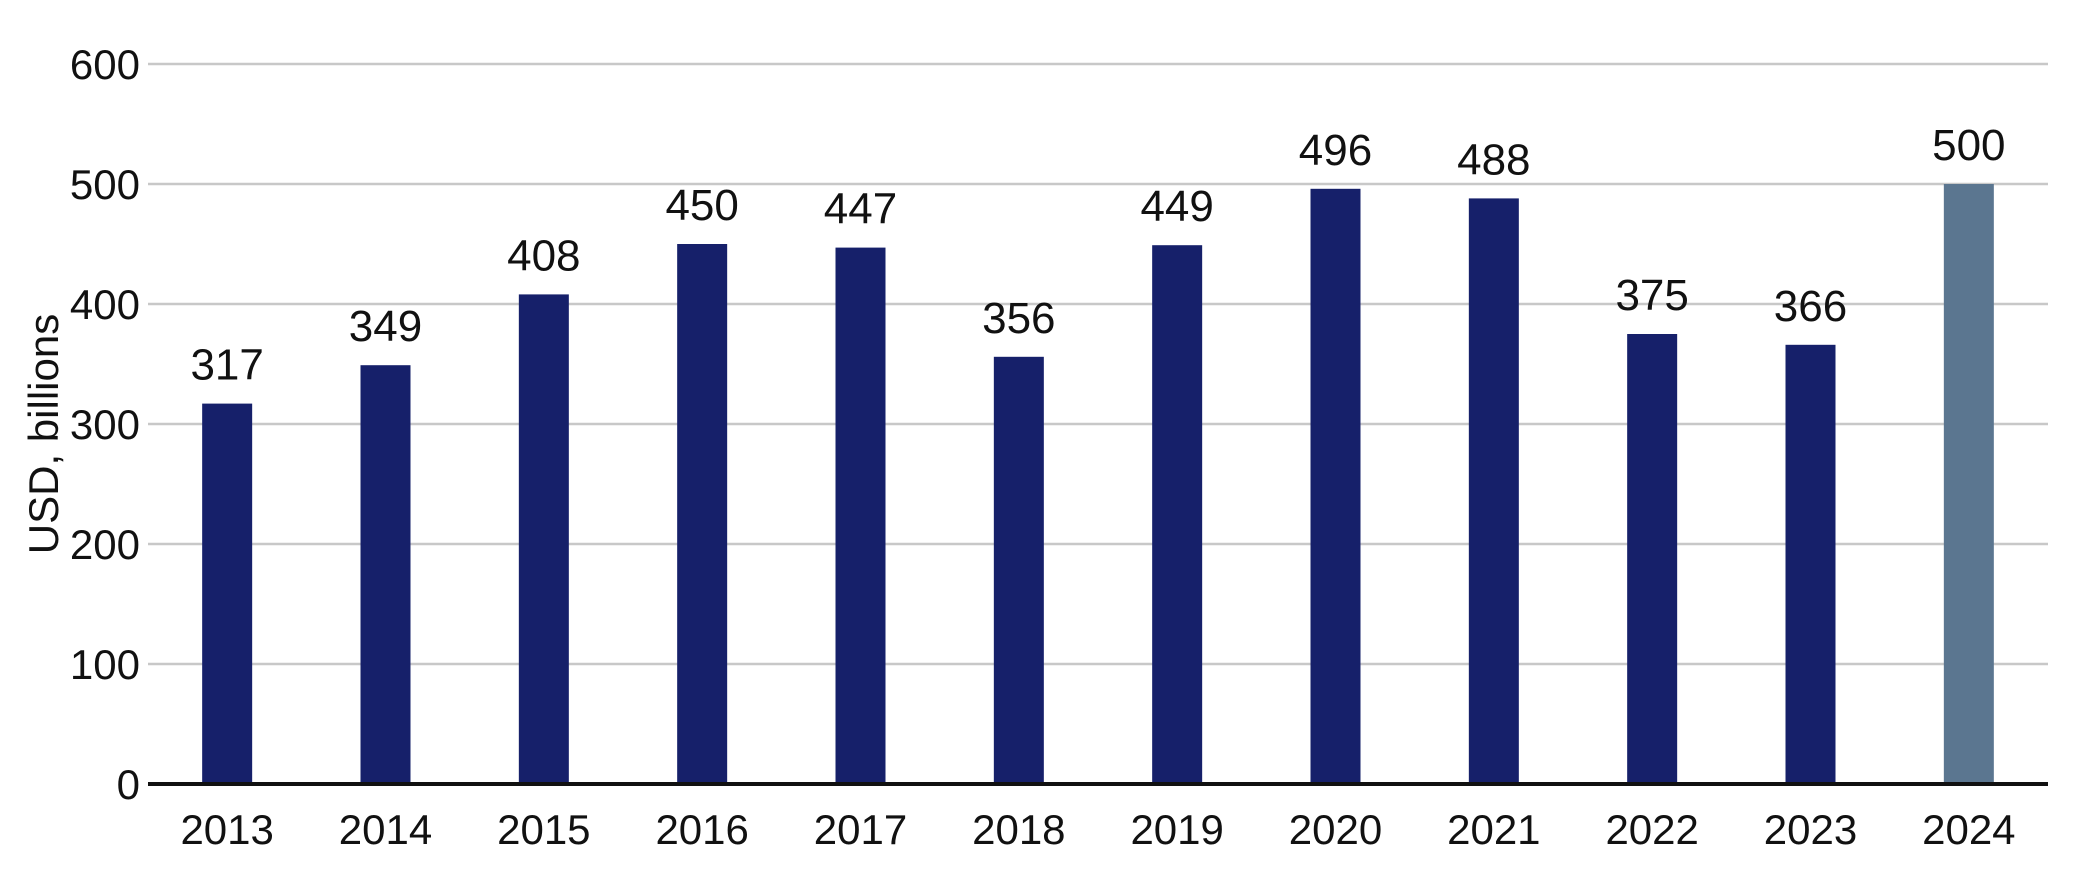  Describe the element at coordinates (1968, 484) in the screenshot. I see `bar-2024` at that location.